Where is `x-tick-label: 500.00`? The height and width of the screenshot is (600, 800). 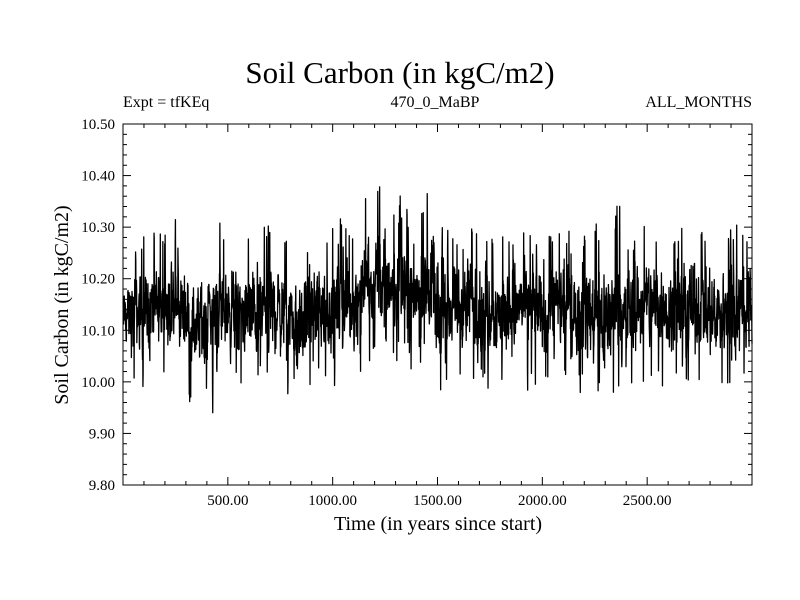
x-tick-label: 500.00 is located at coordinates (227, 501).